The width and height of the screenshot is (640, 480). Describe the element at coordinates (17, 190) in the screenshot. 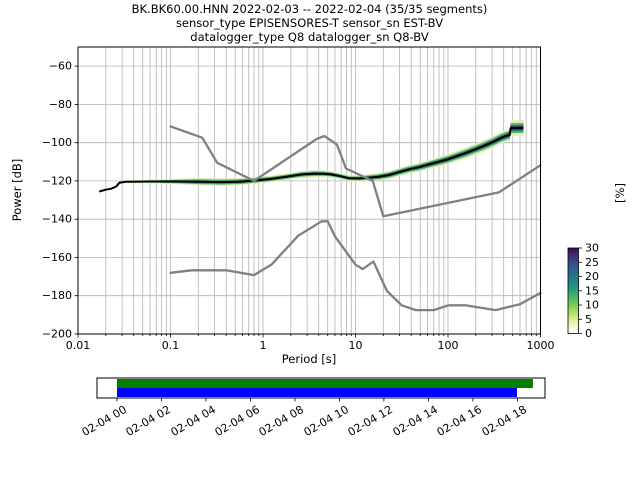

I see `y-axis-label: Power [dB]` at that location.